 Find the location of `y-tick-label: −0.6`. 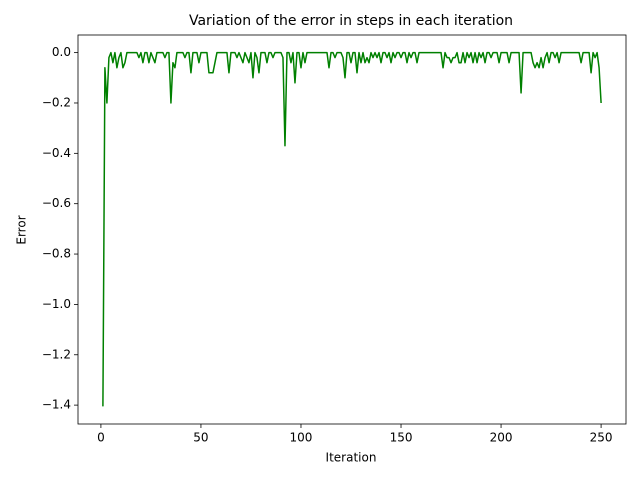

y-tick-label: −0.6 is located at coordinates (56, 203).